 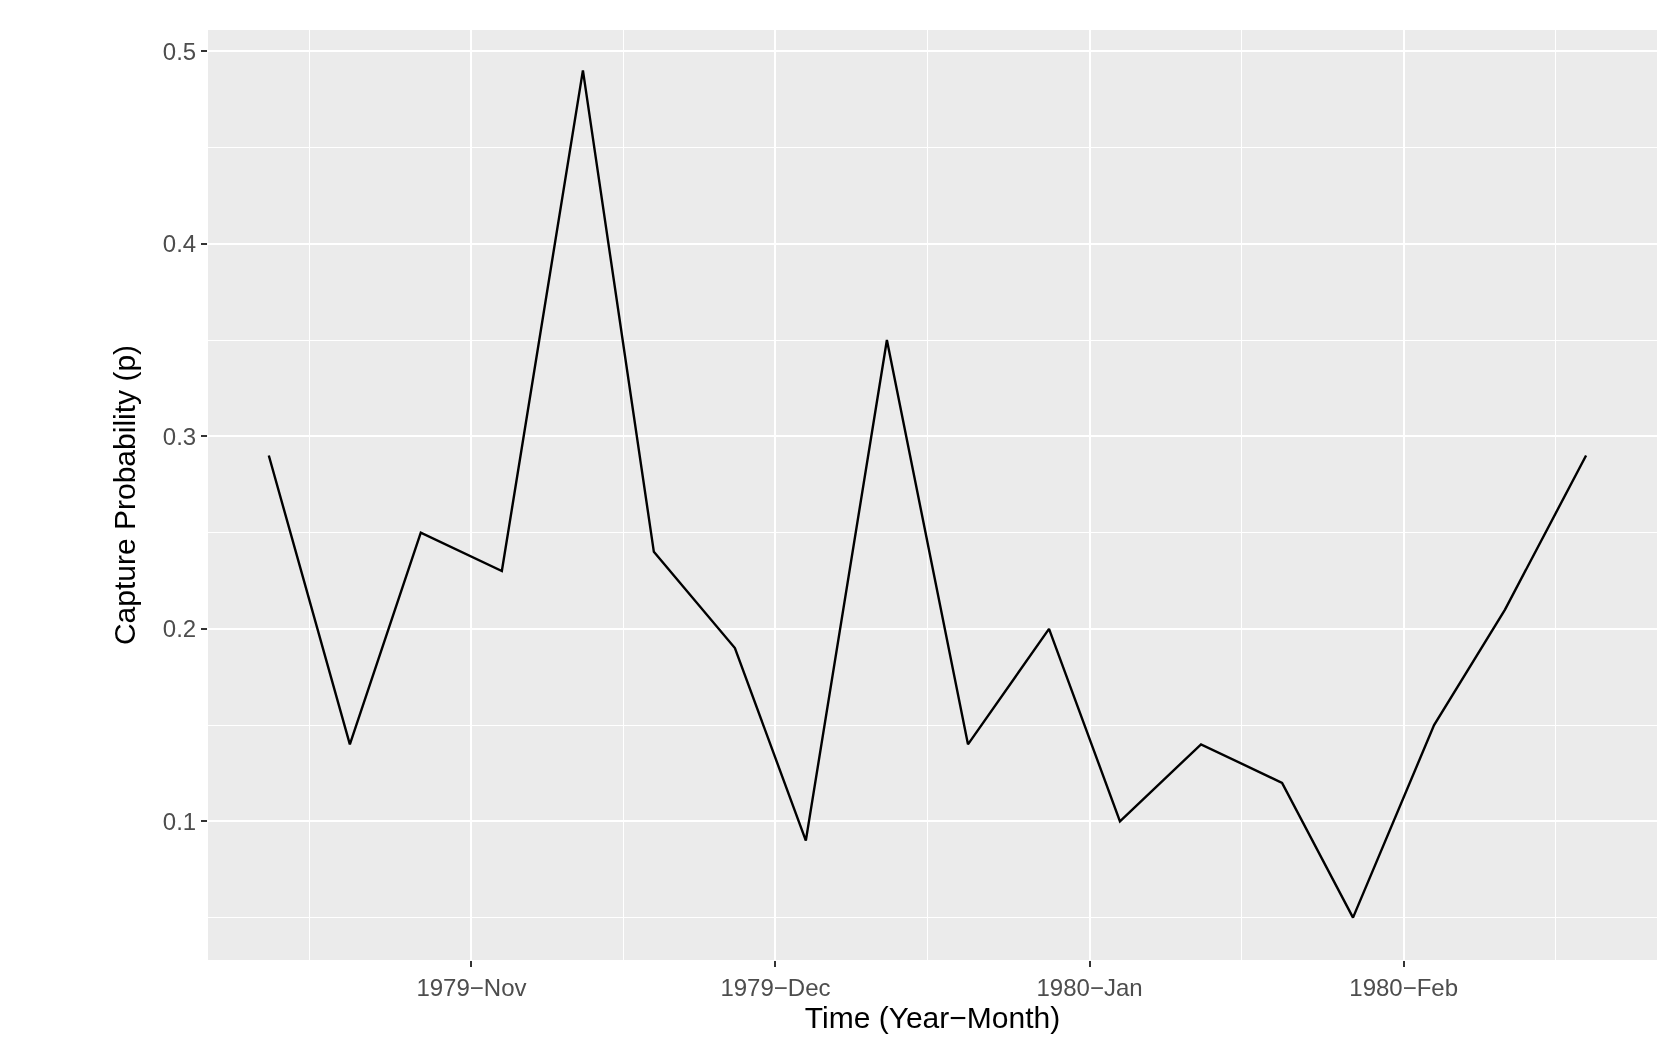 I want to click on y-tick-label: 0.5, so click(x=179, y=51).